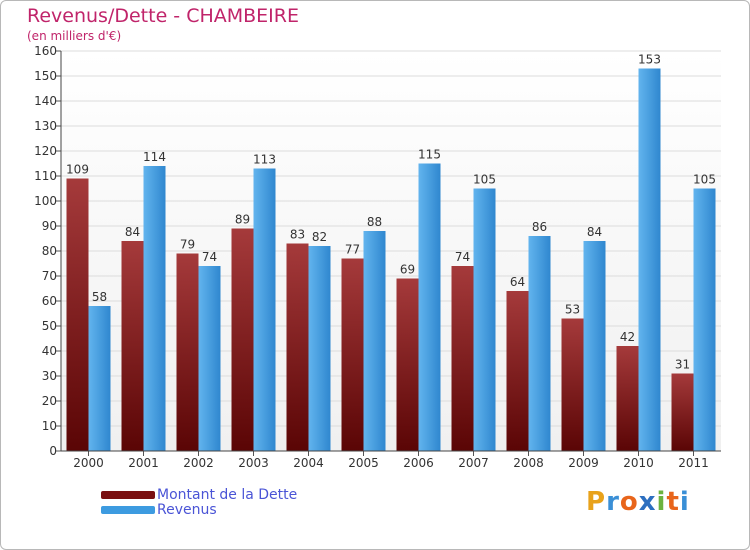 Image resolution: width=750 pixels, height=550 pixels. I want to click on data-label: 86, so click(539, 227).